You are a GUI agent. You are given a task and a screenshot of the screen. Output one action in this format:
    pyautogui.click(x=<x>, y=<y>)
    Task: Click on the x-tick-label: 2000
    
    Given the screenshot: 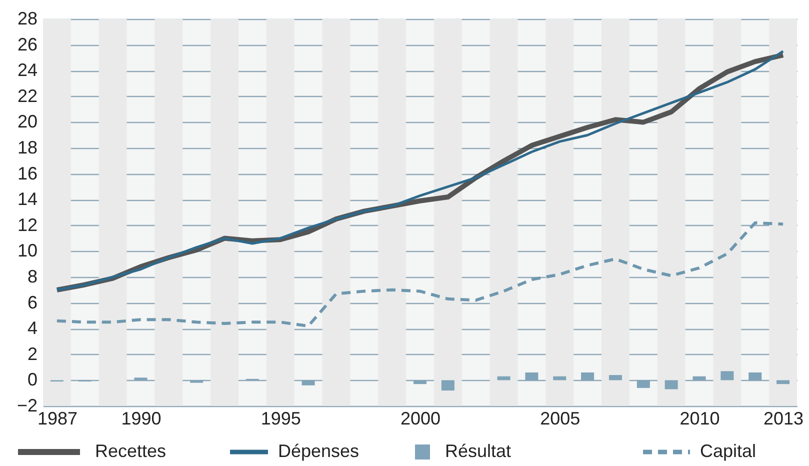 What is the action you would take?
    pyautogui.click(x=420, y=418)
    